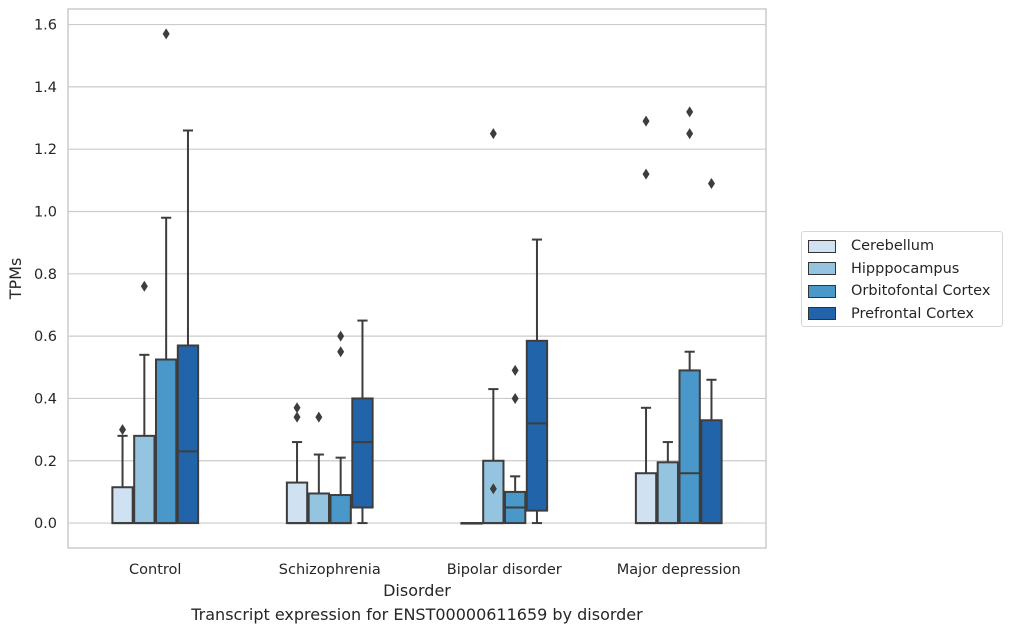 Image resolution: width=1014 pixels, height=634 pixels. What do you see at coordinates (417, 590) in the screenshot?
I see `x-axis-label: Disorder` at bounding box center [417, 590].